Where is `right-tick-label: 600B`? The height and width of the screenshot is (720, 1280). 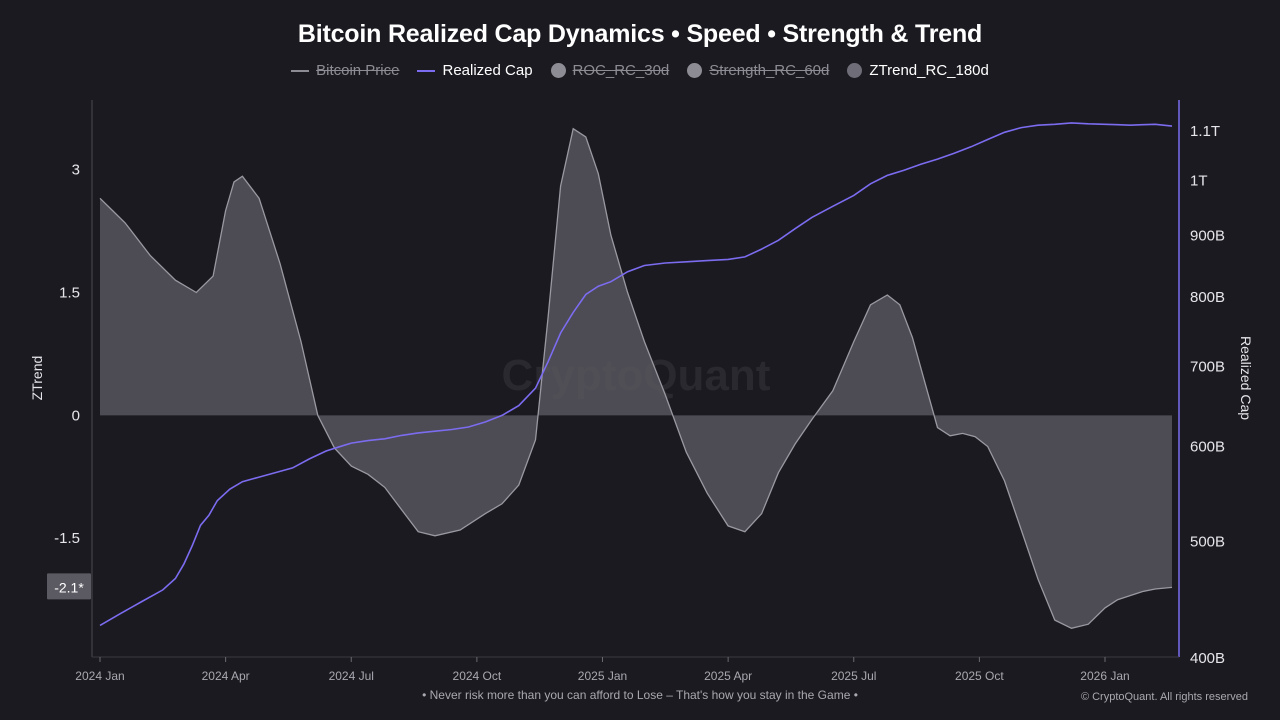
right-tick-label: 600B is located at coordinates (1207, 447).